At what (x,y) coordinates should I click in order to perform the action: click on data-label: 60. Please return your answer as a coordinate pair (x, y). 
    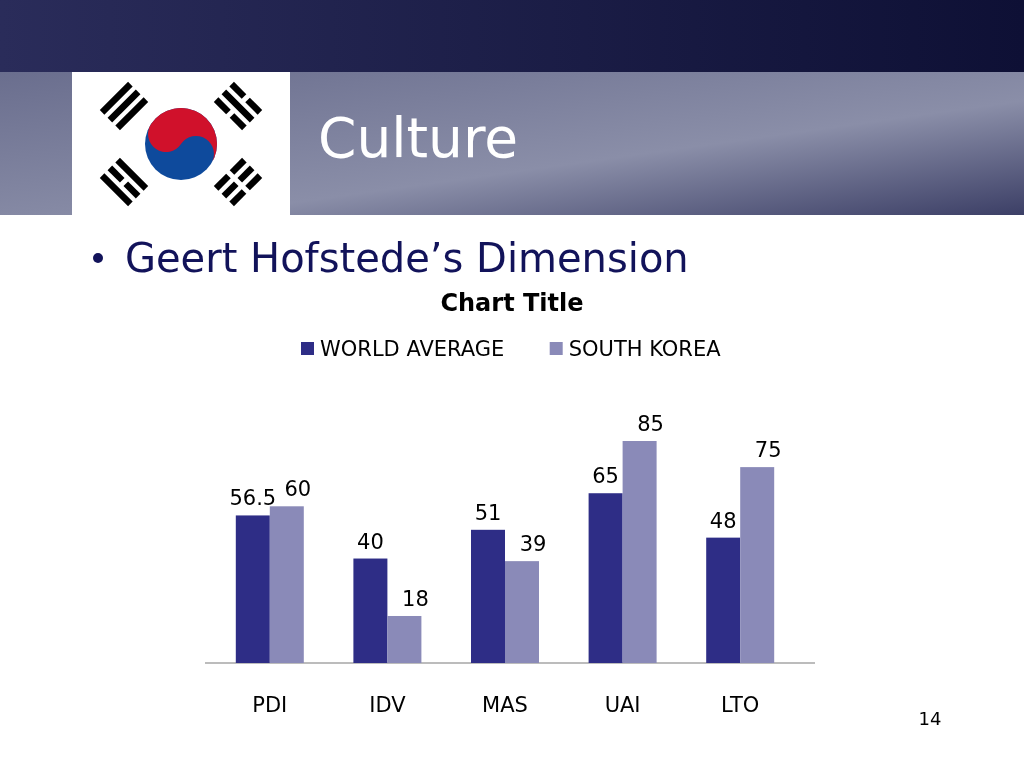
    Looking at the image, I should click on (298, 489).